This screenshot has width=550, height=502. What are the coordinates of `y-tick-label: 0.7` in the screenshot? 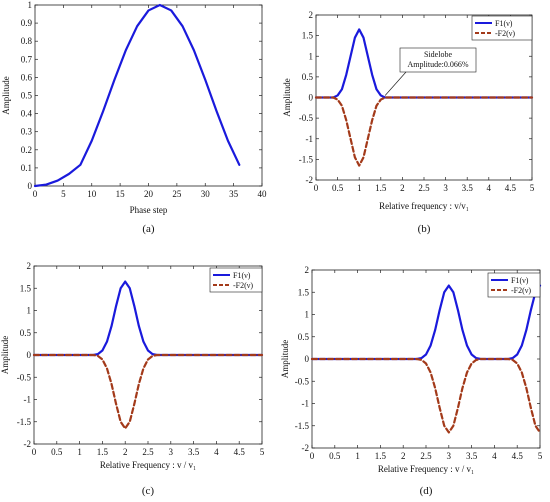 It's located at (27, 59).